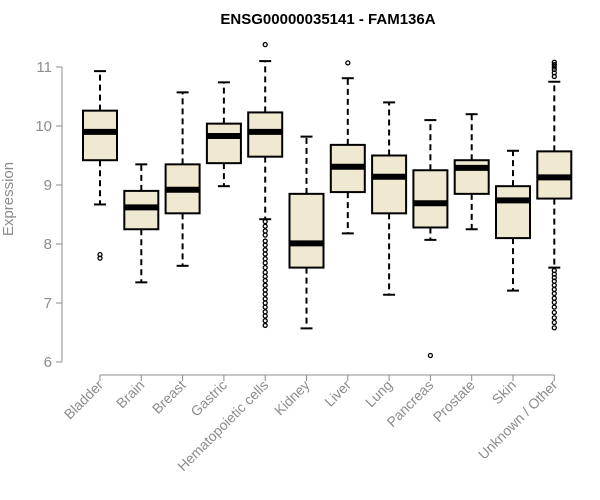 This screenshot has width=600, height=500. Describe the element at coordinates (265, 185) in the screenshot. I see `box-hematopoietic-cells` at that location.